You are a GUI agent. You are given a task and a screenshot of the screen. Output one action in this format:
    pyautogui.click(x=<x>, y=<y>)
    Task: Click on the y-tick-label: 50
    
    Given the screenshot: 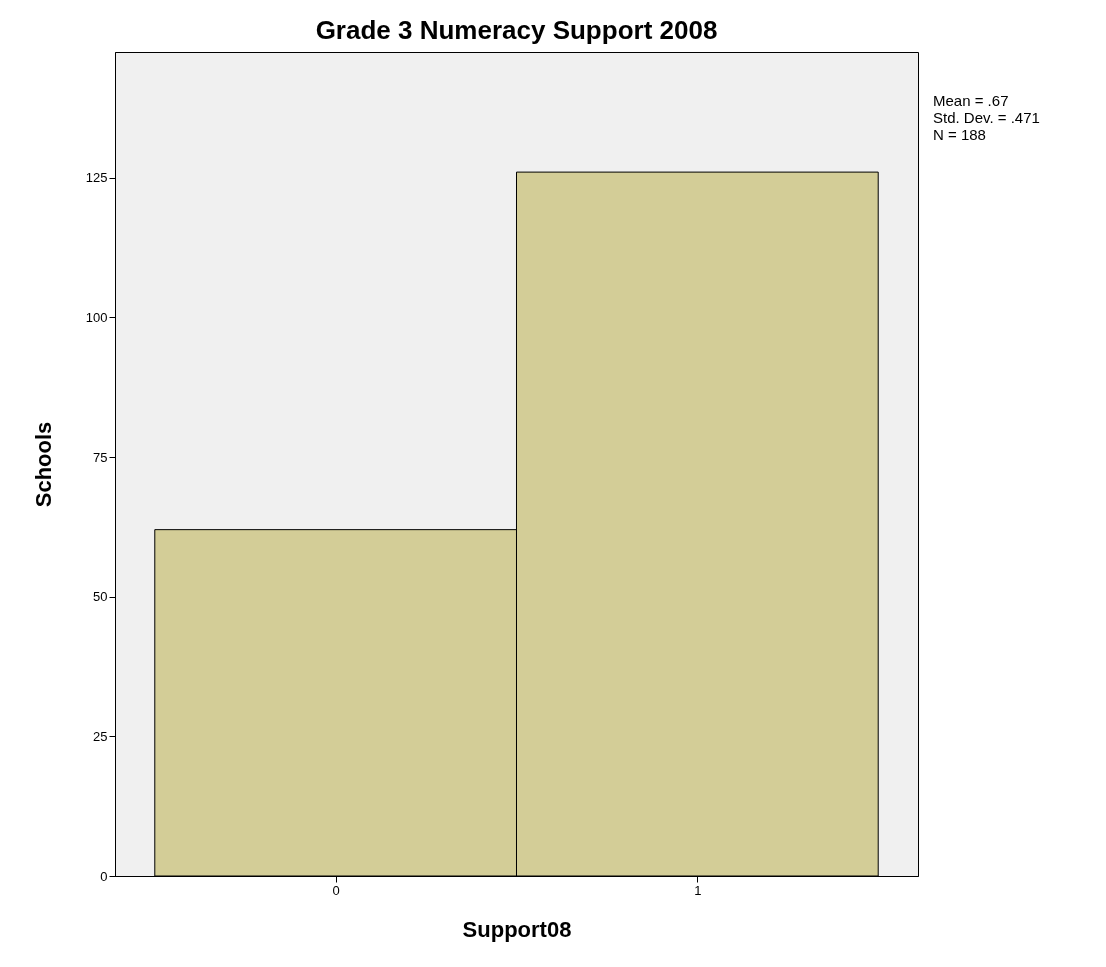 What is the action you would take?
    pyautogui.click(x=100, y=597)
    